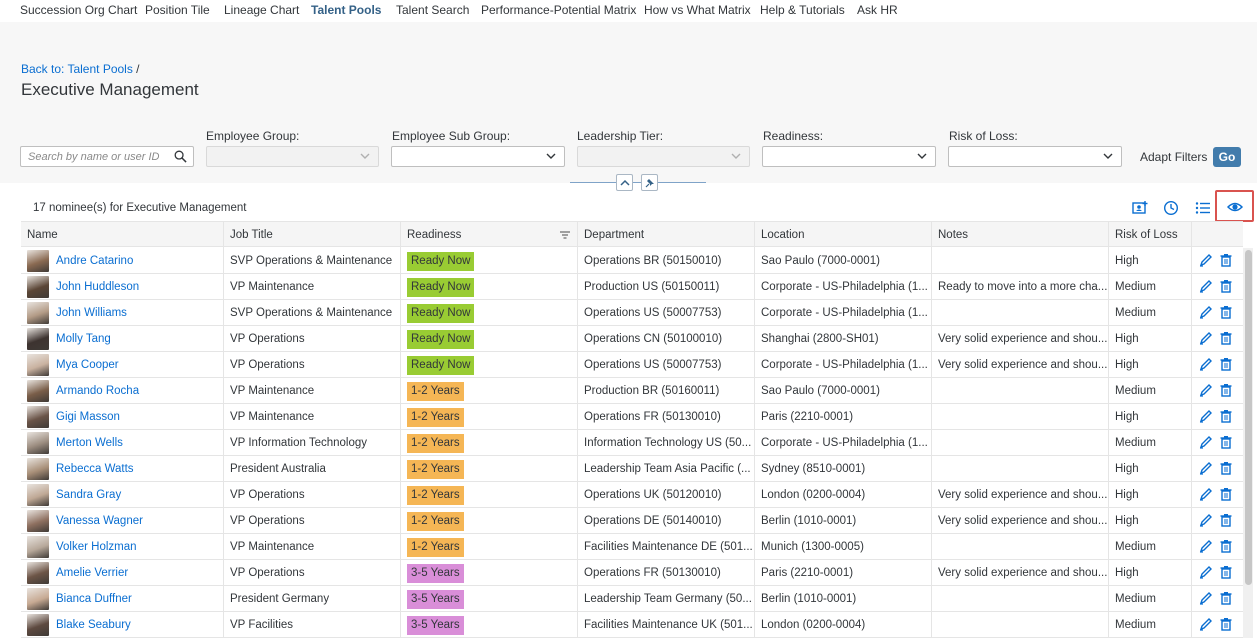 This screenshot has height=638, width=1257. Describe the element at coordinates (77, 69) in the screenshot. I see `back-link: Back to: Talent Pools` at that location.